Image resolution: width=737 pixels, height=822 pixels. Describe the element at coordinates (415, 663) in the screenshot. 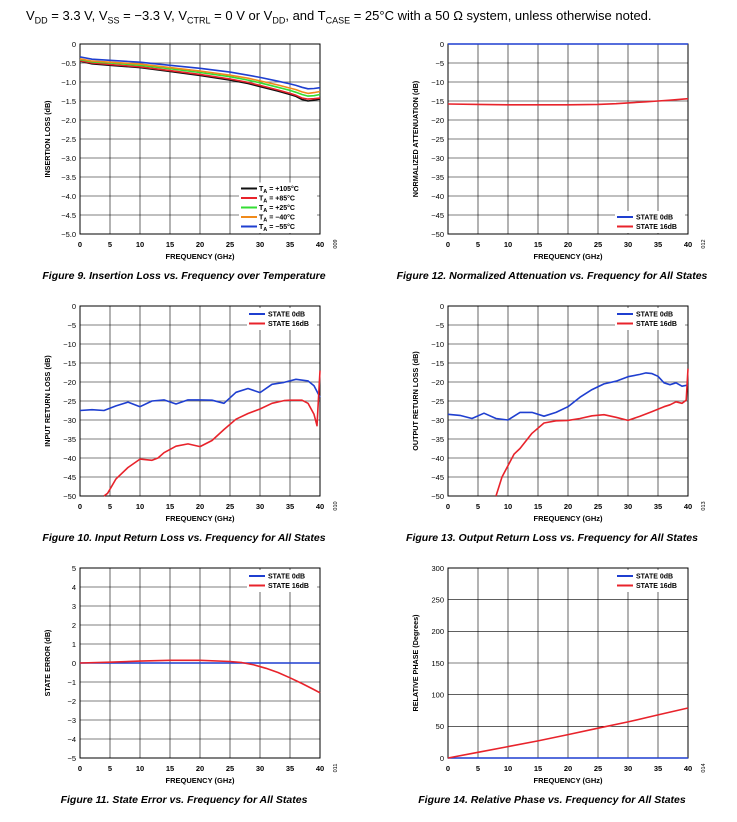

I see `y-axis-label: RELATIVE PHASE (Degrees)` at that location.